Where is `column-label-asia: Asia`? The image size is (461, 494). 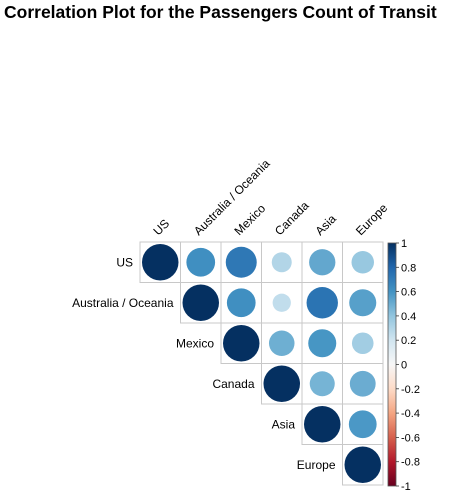 column-label-asia: Asia is located at coordinates (325, 224).